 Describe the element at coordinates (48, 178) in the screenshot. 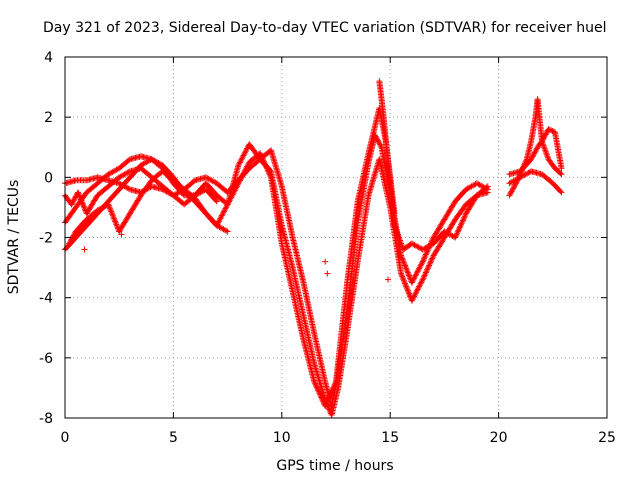

I see `y-tick-label: 0` at that location.